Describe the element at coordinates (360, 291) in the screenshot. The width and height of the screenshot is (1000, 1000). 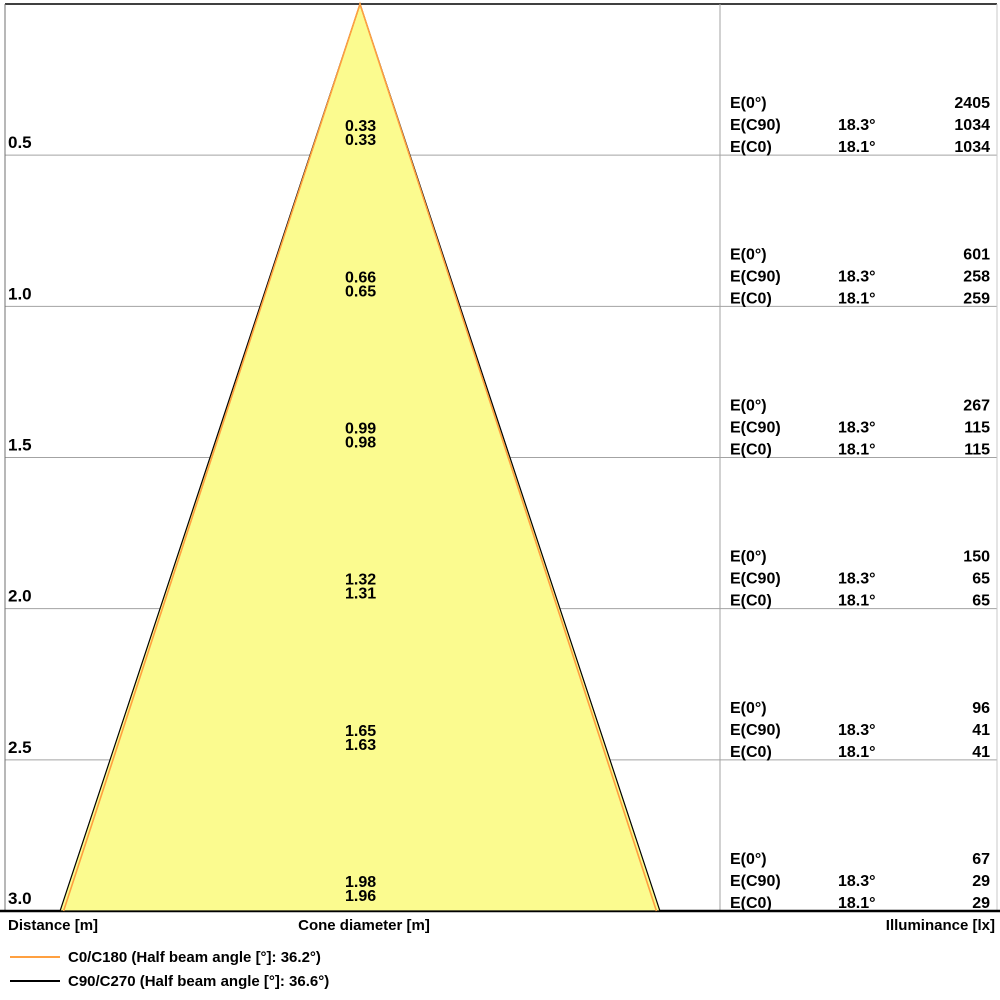
I see `cone-diameter-c0-value: 0.65` at that location.